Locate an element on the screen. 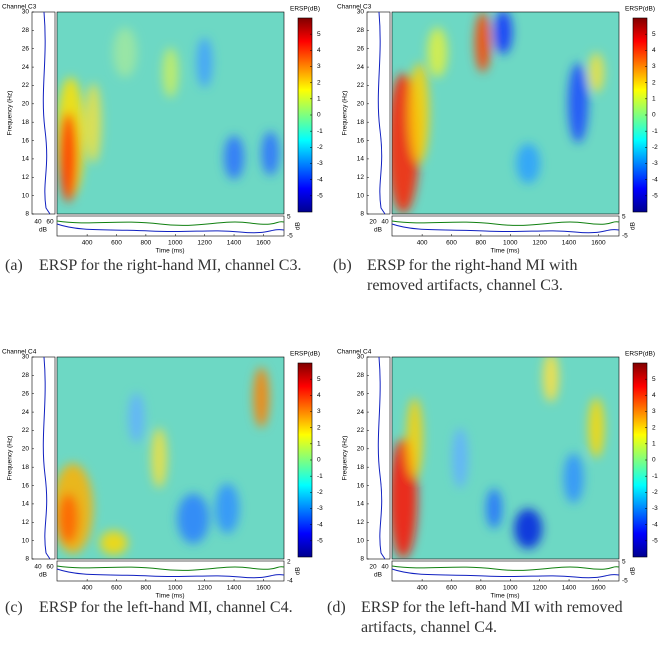 The image size is (663, 660). colorbar is located at coordinates (640, 115).